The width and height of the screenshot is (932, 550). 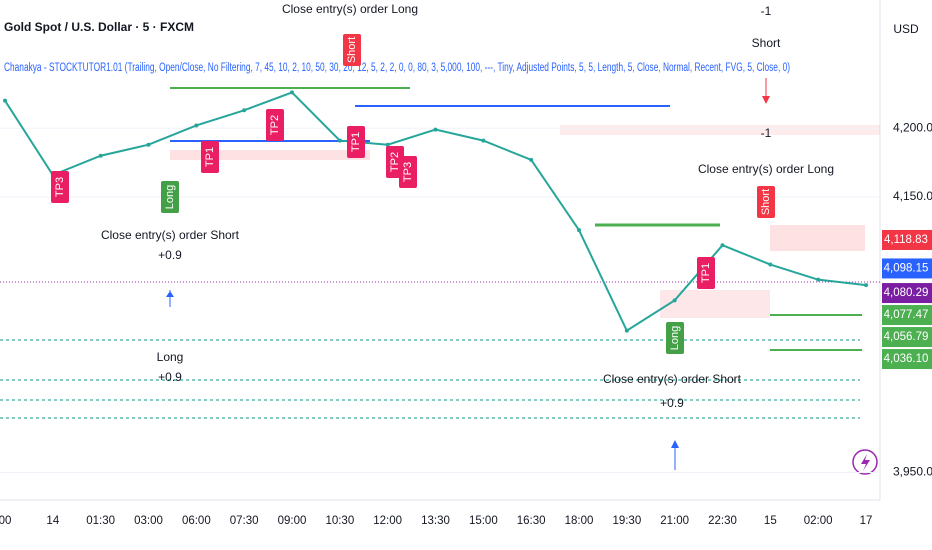 I want to click on x-tick-label: 22:30, so click(x=722, y=521).